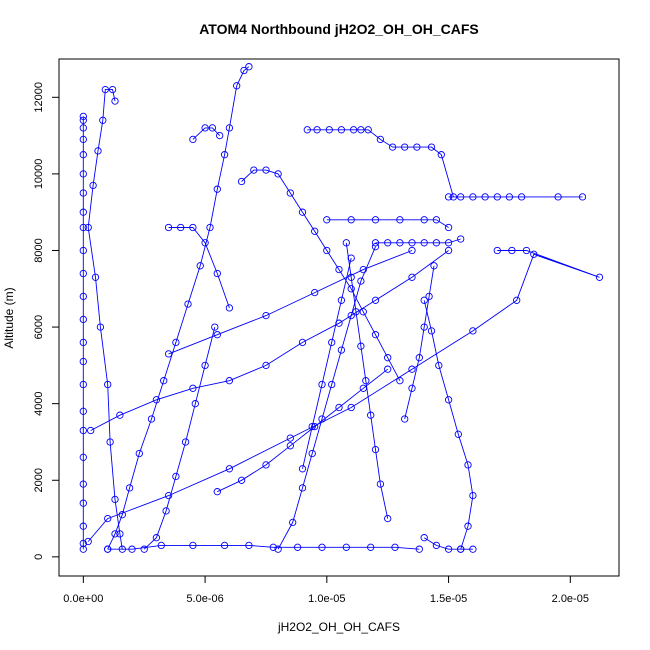 The width and height of the screenshot is (650, 650). Describe the element at coordinates (448, 599) in the screenshot. I see `x-tick-label: 1.5e-05` at that location.